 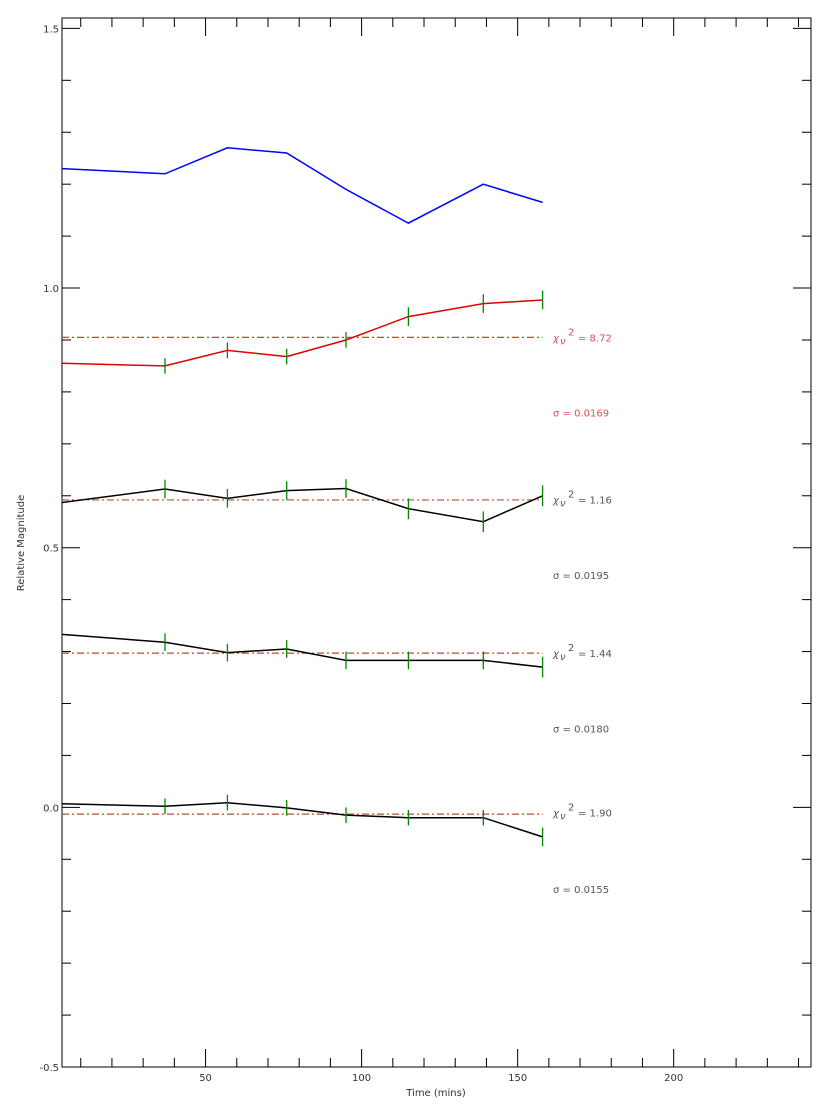 I want to click on x-tick-label: 200, so click(x=673, y=1078).